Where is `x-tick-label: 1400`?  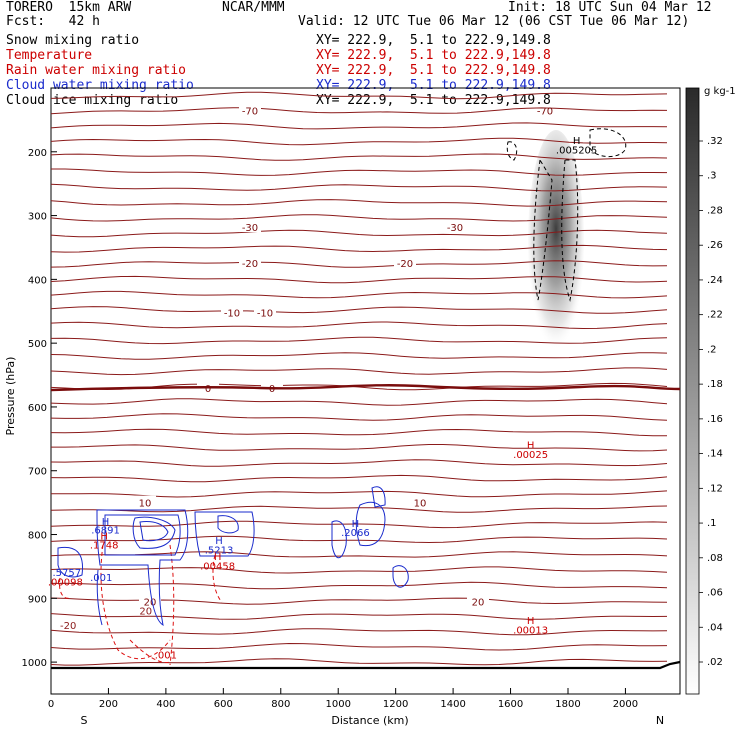
x-tick-label: 1400 is located at coordinates (452, 704).